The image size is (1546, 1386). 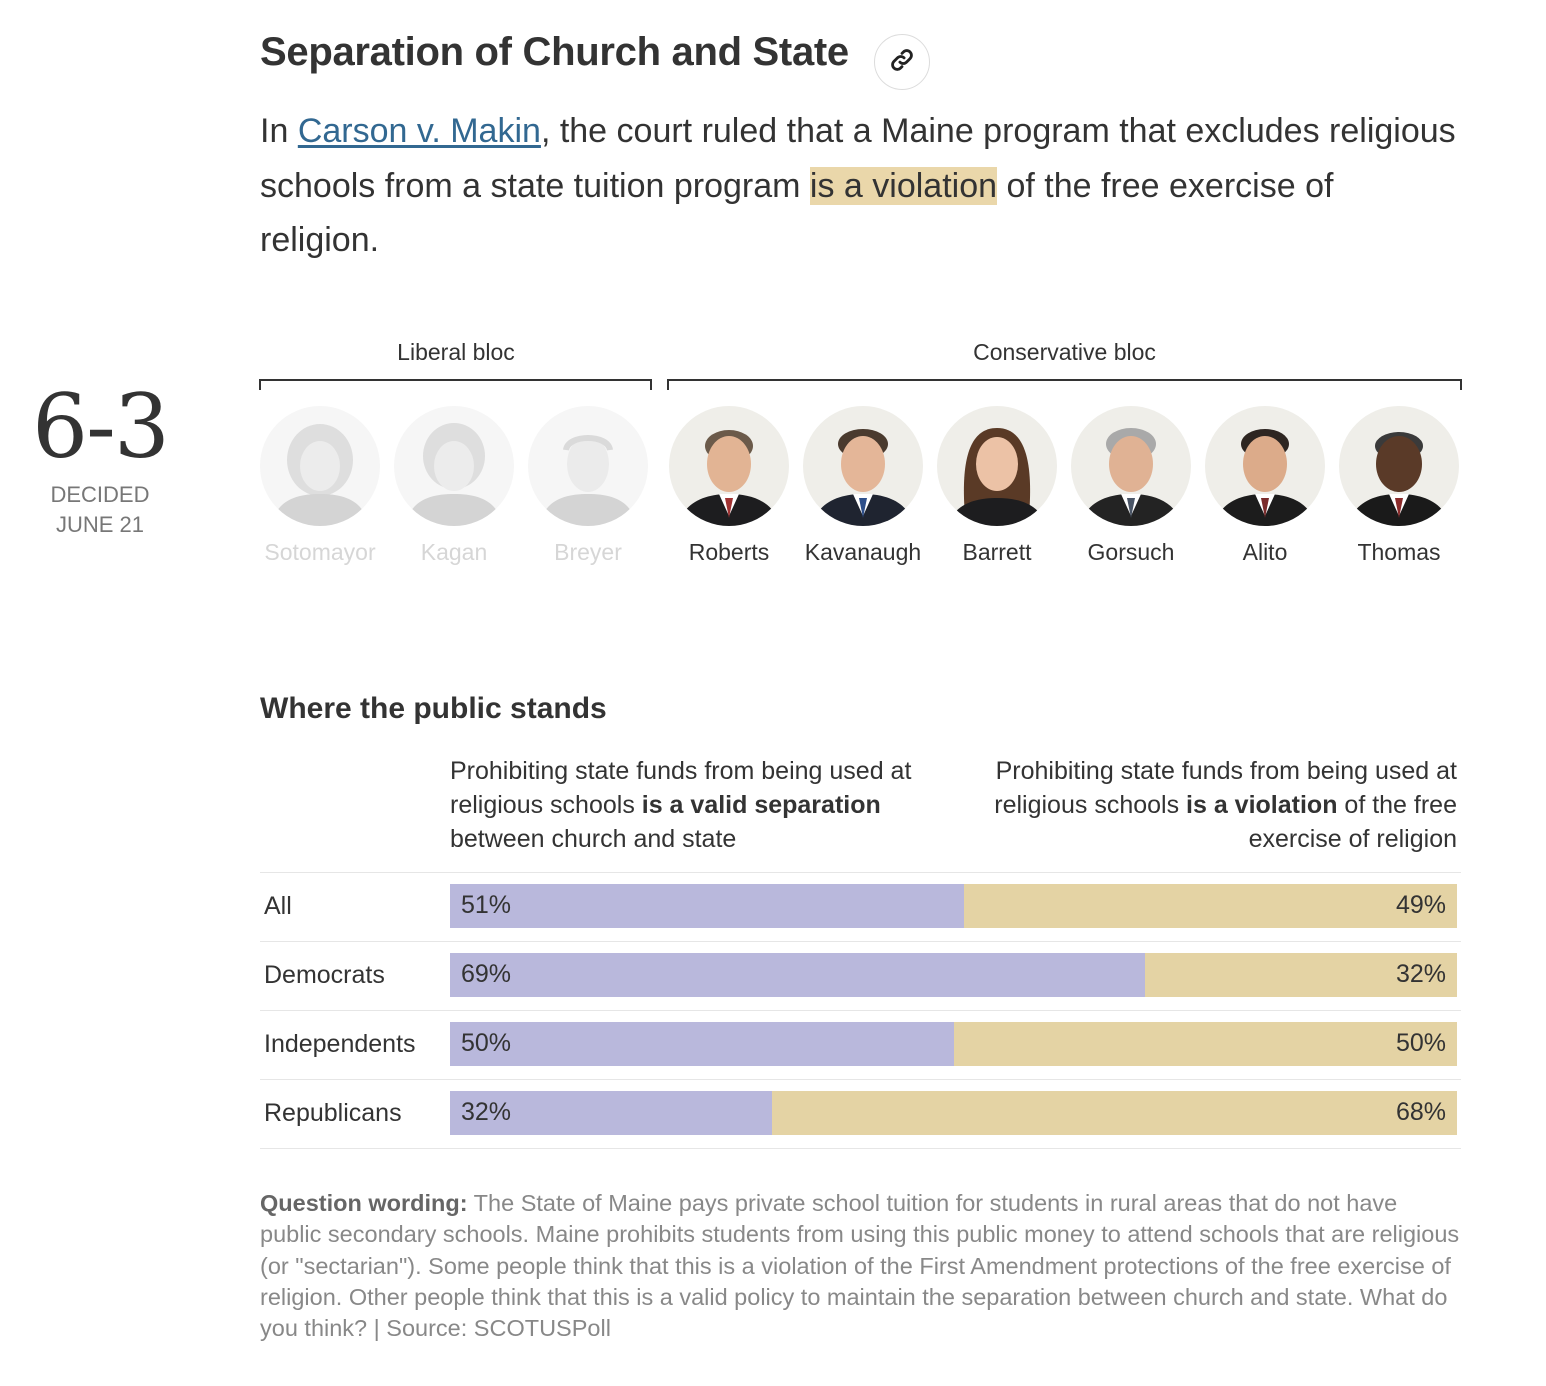 I want to click on violation-pct: 50%, so click(x=1420, y=1043).